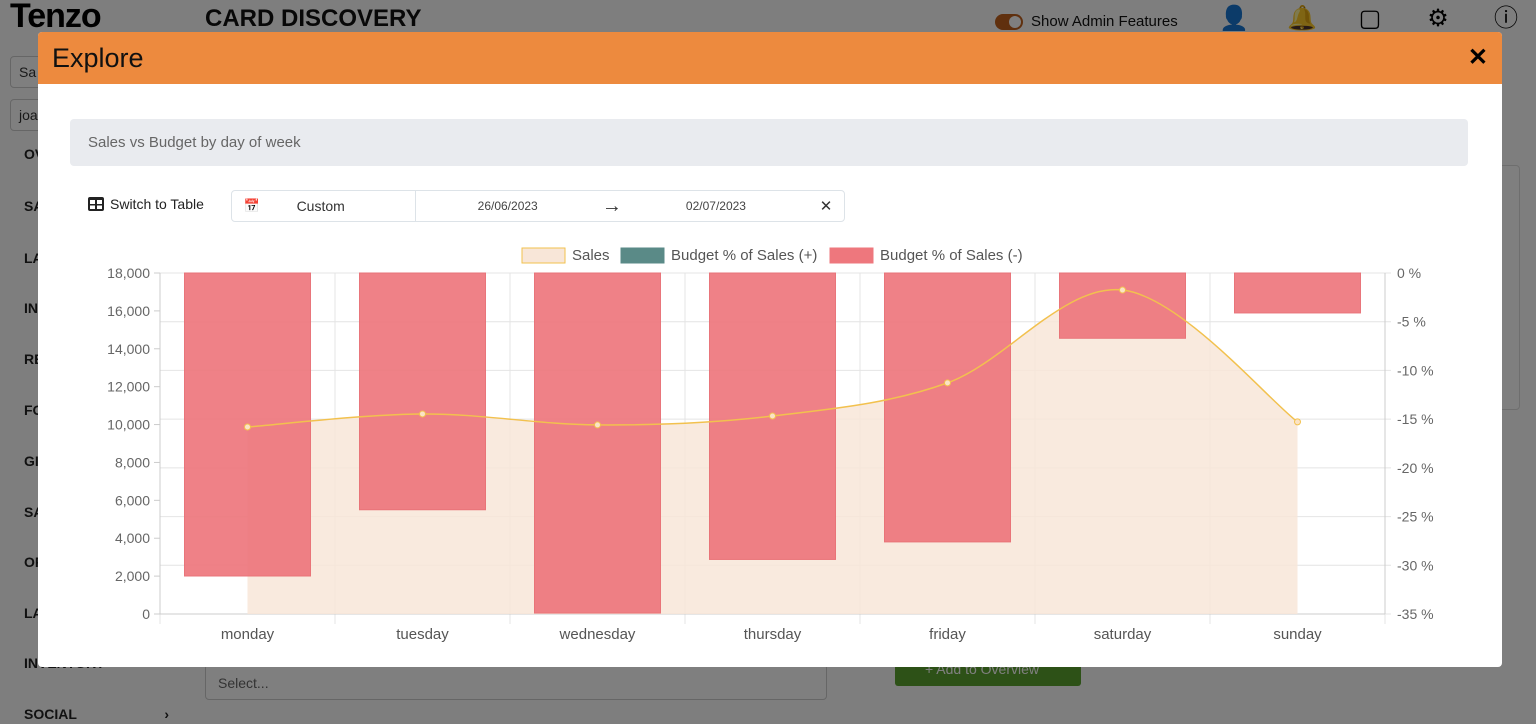 Image resolution: width=1536 pixels, height=724 pixels. Describe the element at coordinates (773, 634) in the screenshot. I see `x-axis-tick-label: thursday` at that location.